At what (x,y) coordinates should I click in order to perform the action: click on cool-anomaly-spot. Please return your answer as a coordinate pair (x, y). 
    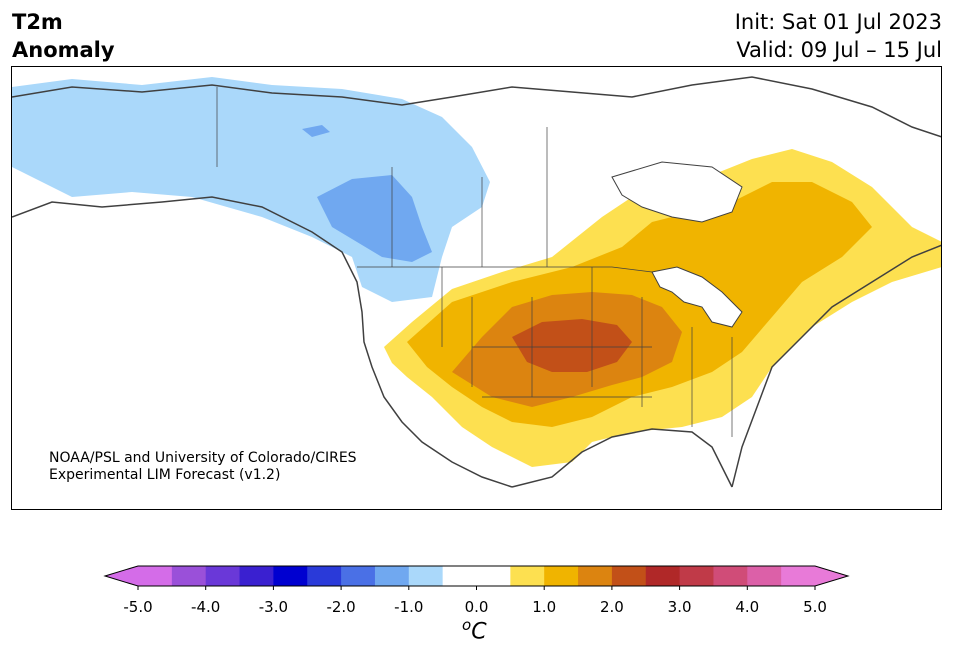
    Looking at the image, I should click on (316, 131).